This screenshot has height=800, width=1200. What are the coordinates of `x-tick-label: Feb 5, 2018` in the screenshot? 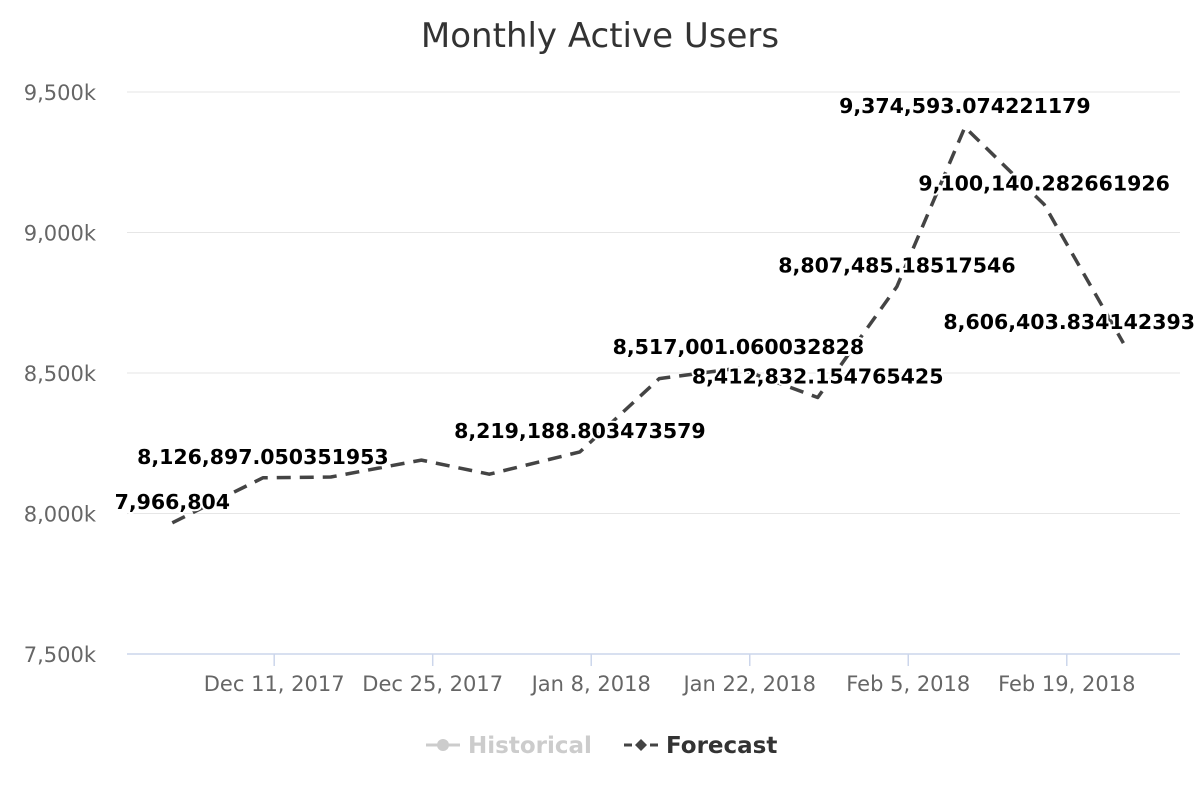 It's located at (908, 684).